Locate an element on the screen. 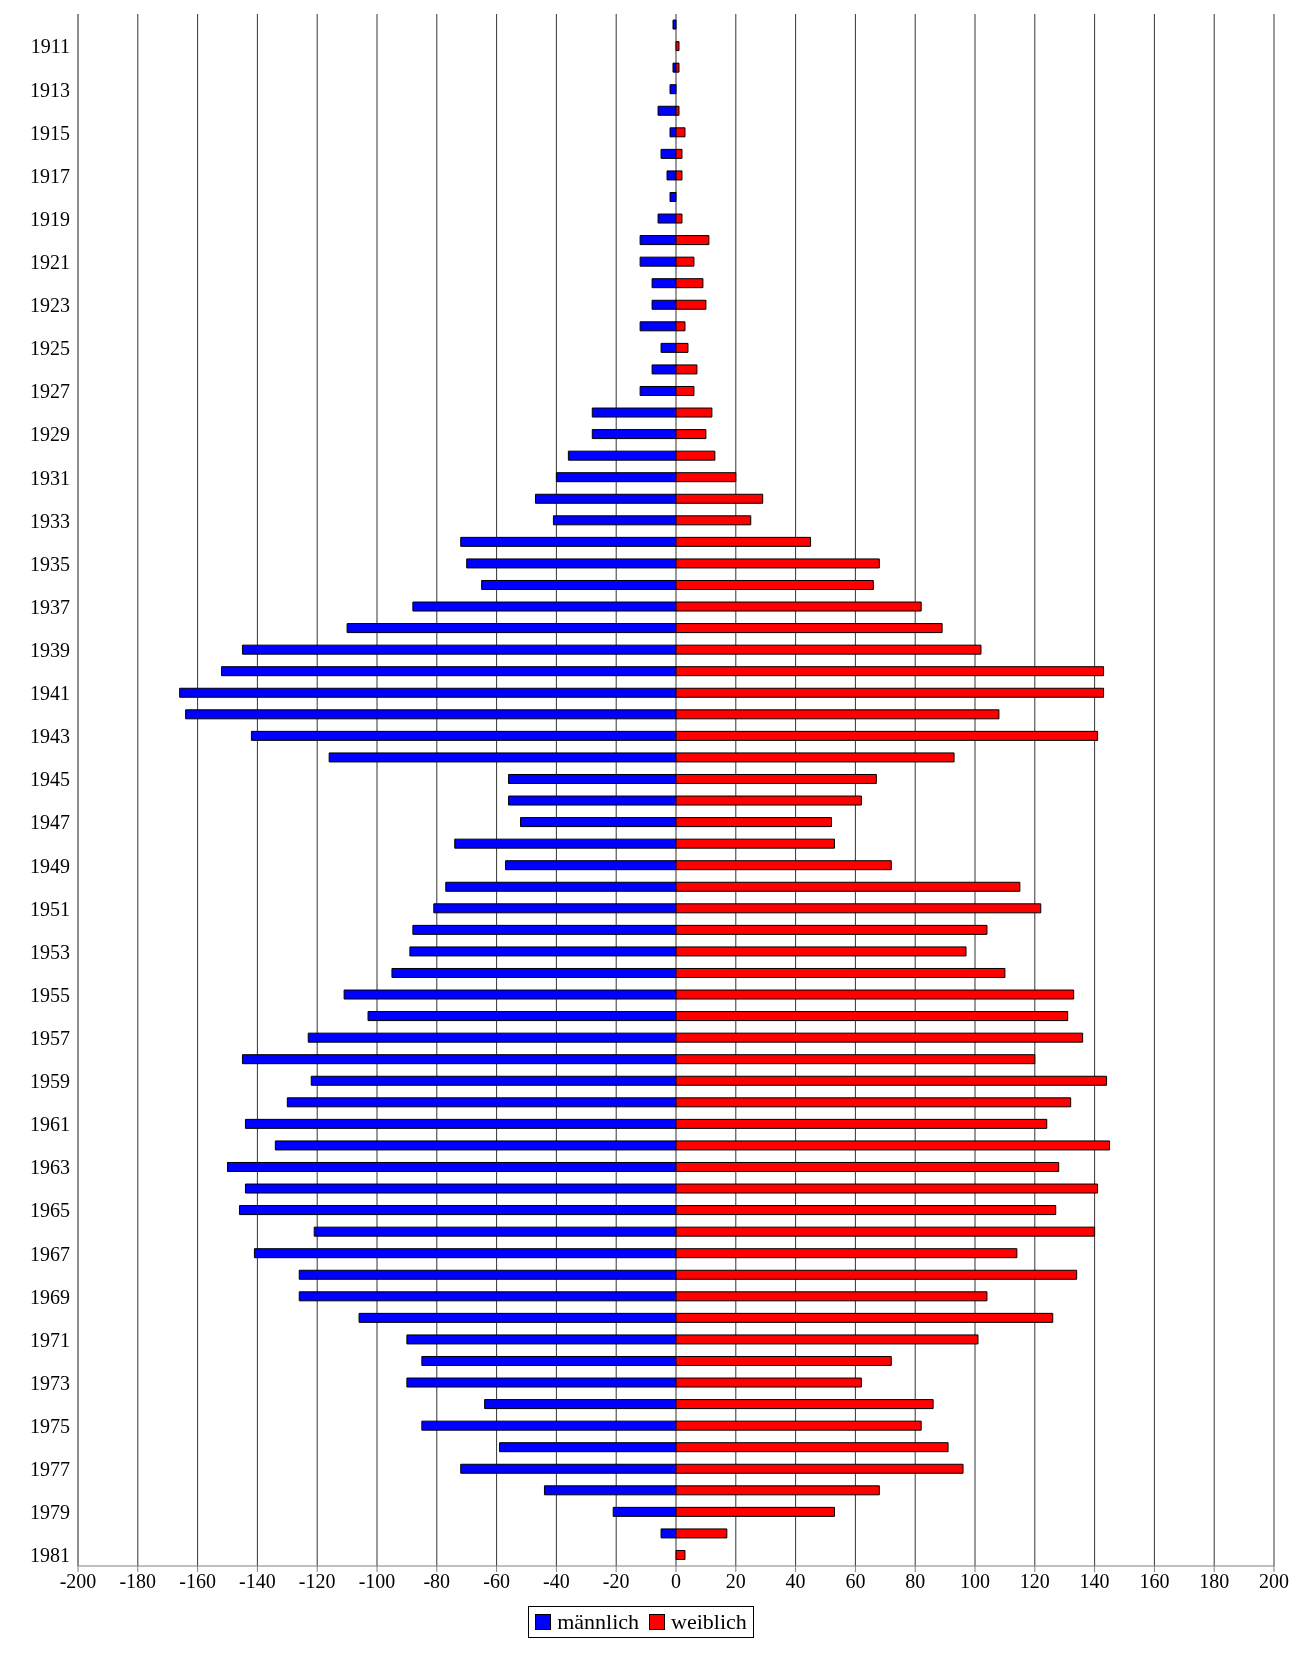  y-tick-label: 1933 is located at coordinates (50, 520).